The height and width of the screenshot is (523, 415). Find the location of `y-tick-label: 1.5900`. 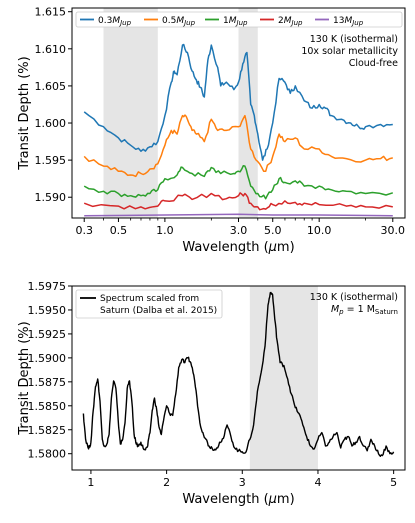

y-tick-label: 1.5900 is located at coordinates (47, 358).